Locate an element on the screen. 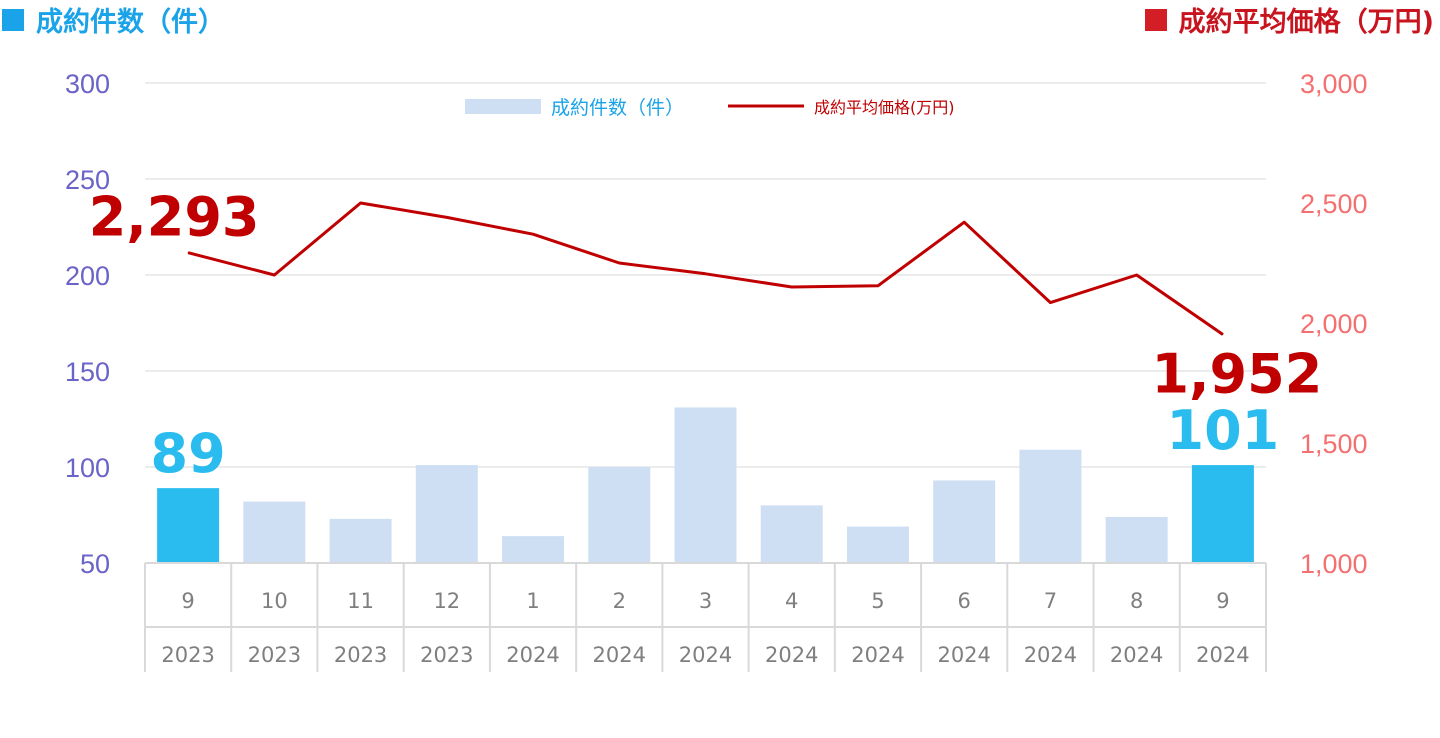  right-axis-tick-label: 1,000 is located at coordinates (1334, 564).